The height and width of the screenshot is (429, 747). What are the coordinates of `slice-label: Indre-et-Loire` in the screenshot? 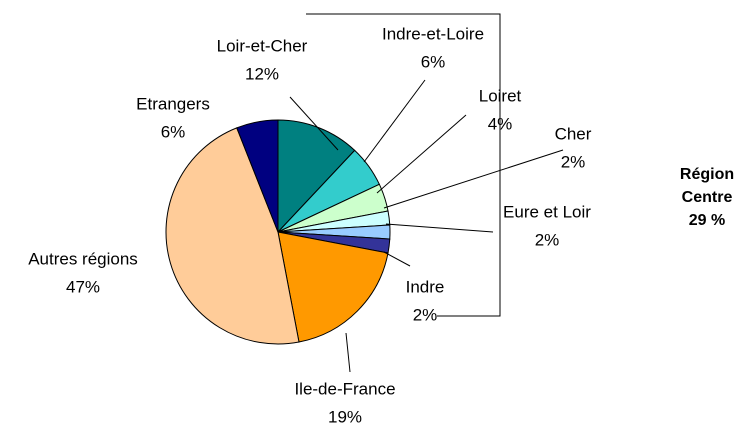 It's located at (433, 33).